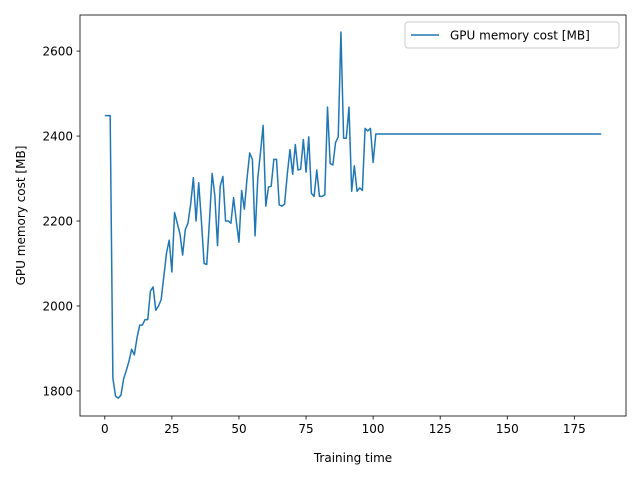  I want to click on x-tick-label: 100, so click(373, 429).